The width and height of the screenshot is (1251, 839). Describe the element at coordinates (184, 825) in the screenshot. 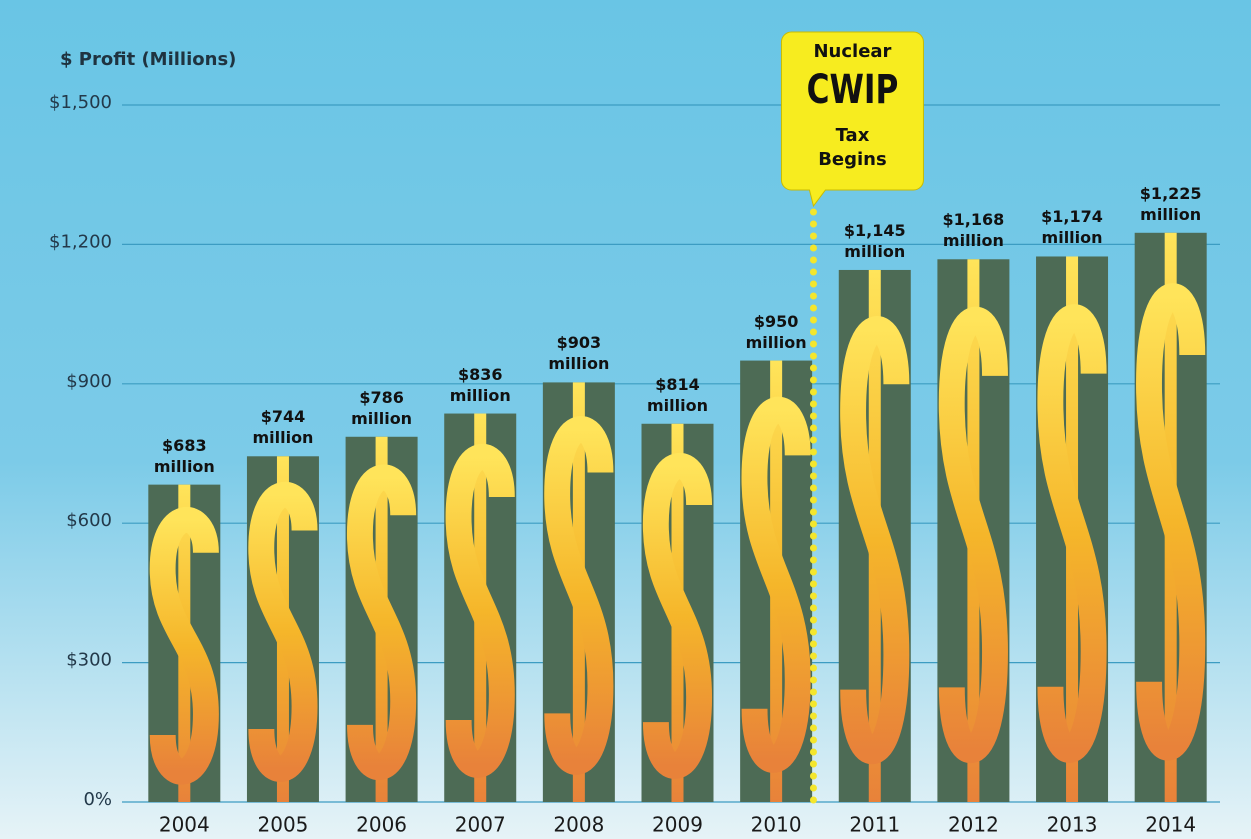

I see `x-tick-label: 2004` at that location.